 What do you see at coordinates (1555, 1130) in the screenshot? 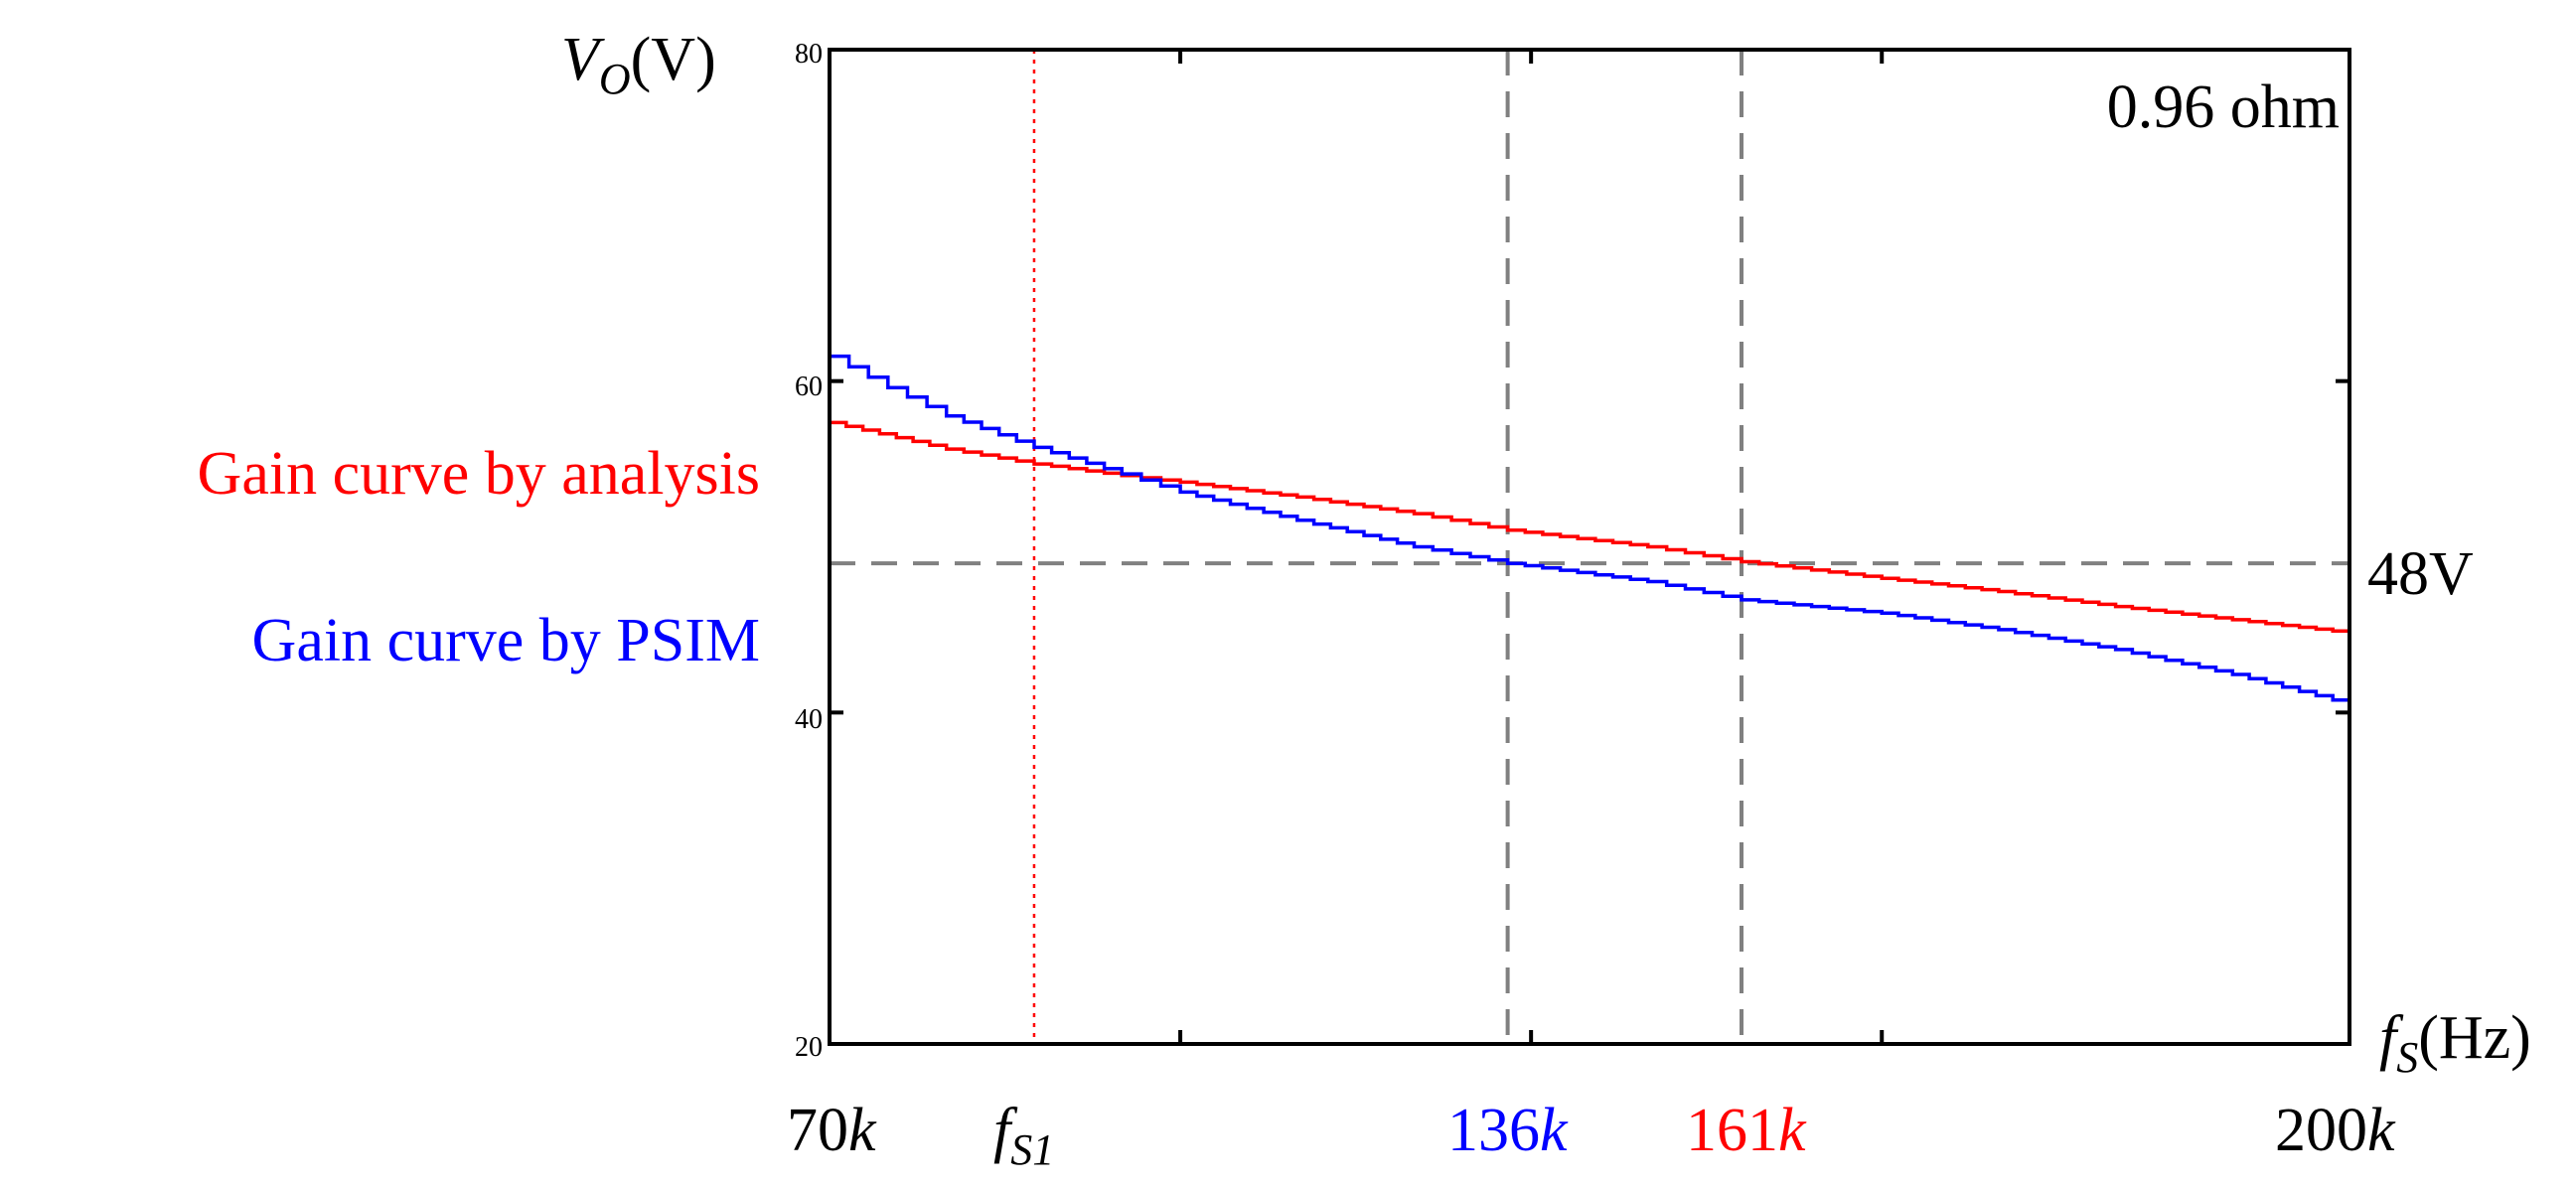
I see `x-label-136k-k: k` at bounding box center [1555, 1130].